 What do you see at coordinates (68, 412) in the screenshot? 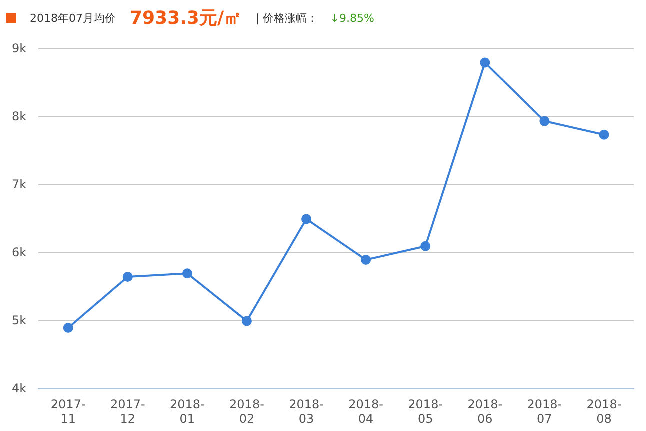
I see `x-tick-label: 2017-11` at bounding box center [68, 412].